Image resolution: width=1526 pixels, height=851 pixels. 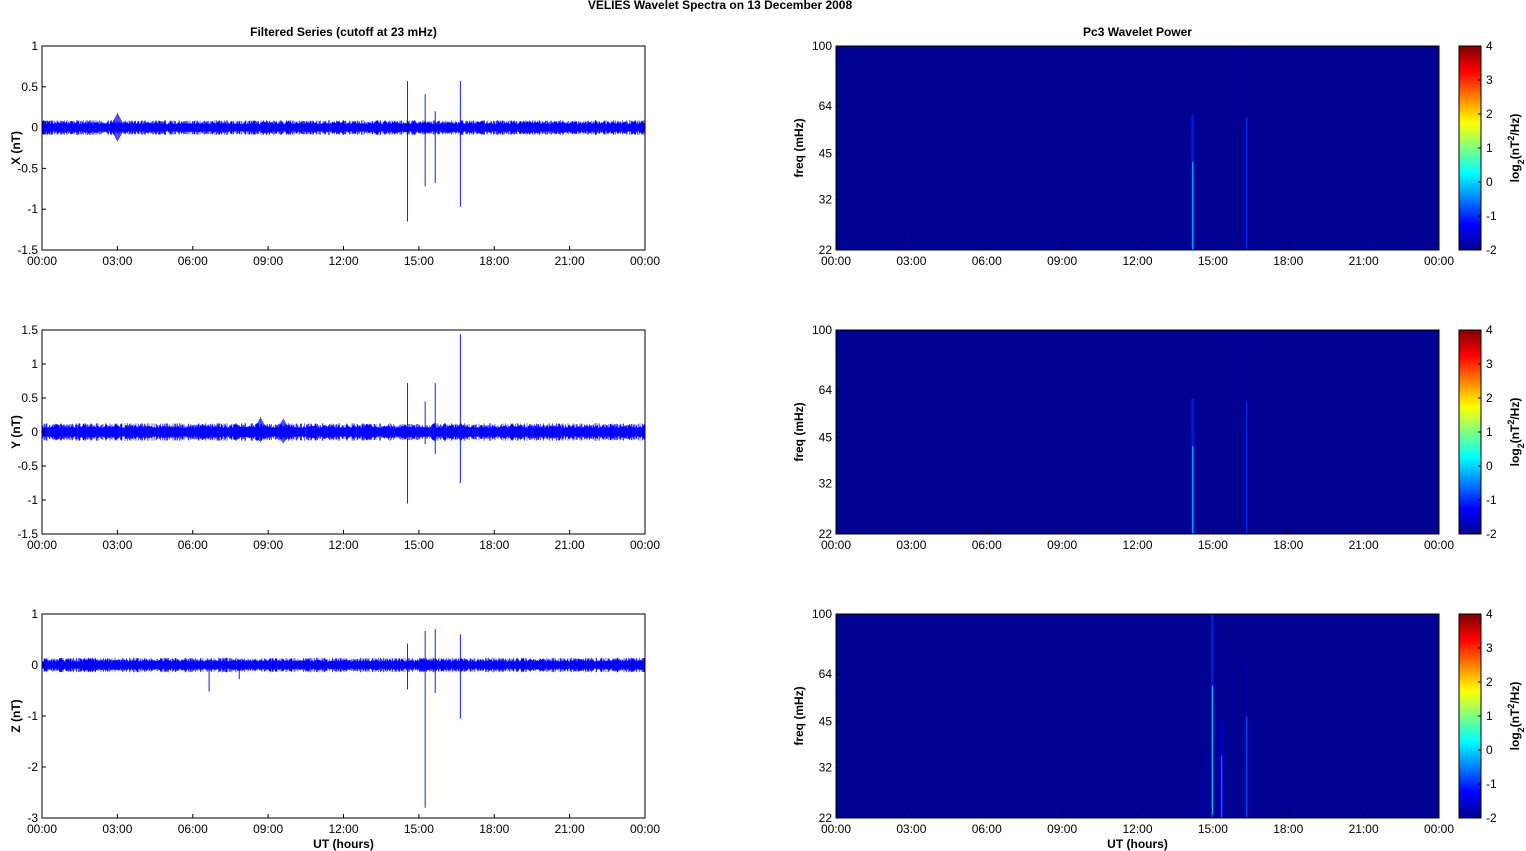 I want to click on y-tick-label: 45, so click(x=826, y=722).